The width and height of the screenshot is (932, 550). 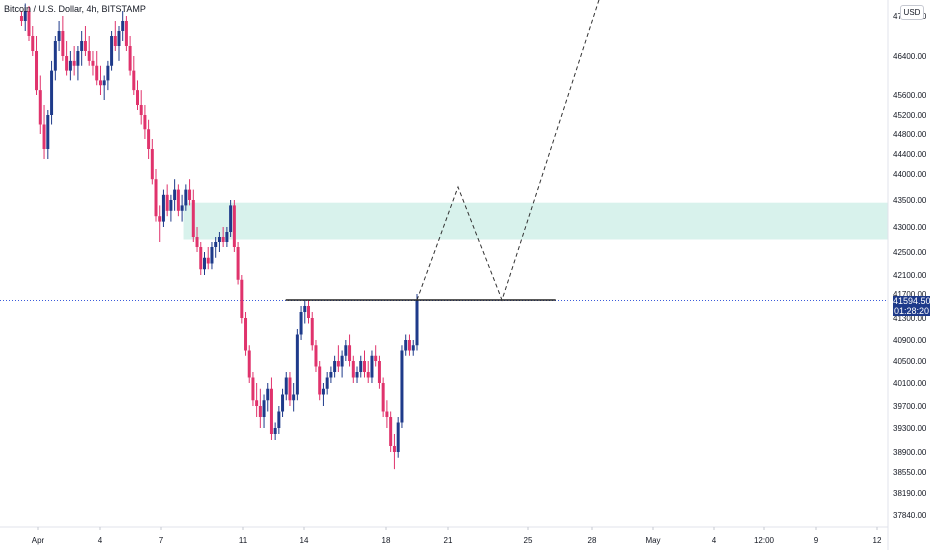 What do you see at coordinates (910, 318) in the screenshot?
I see `price-tick-label: 41300.00` at bounding box center [910, 318].